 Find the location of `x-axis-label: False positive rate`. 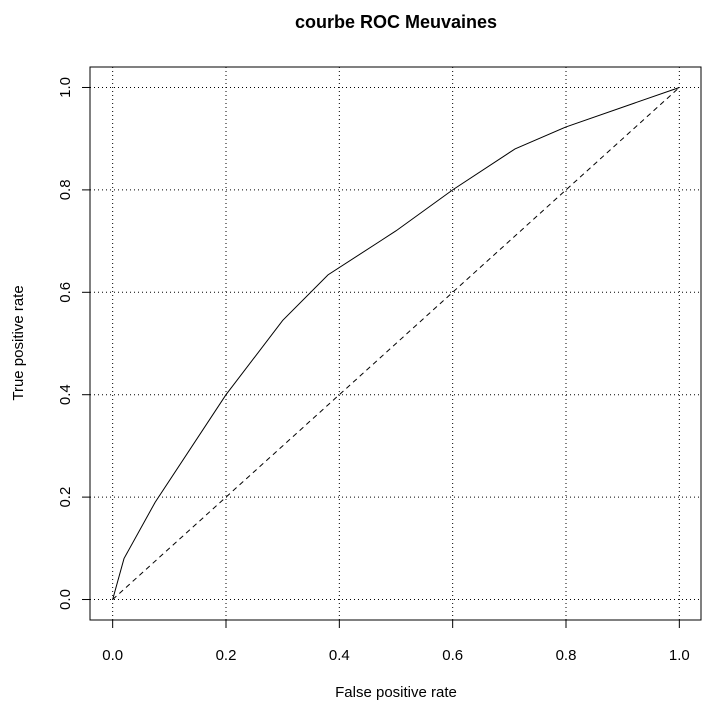

x-axis-label: False positive rate is located at coordinates (396, 692).